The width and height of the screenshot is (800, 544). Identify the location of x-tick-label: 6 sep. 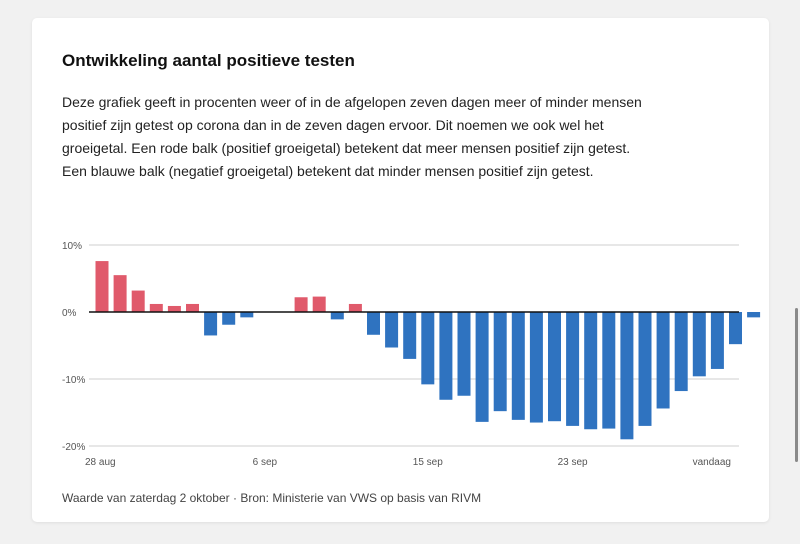
(265, 462).